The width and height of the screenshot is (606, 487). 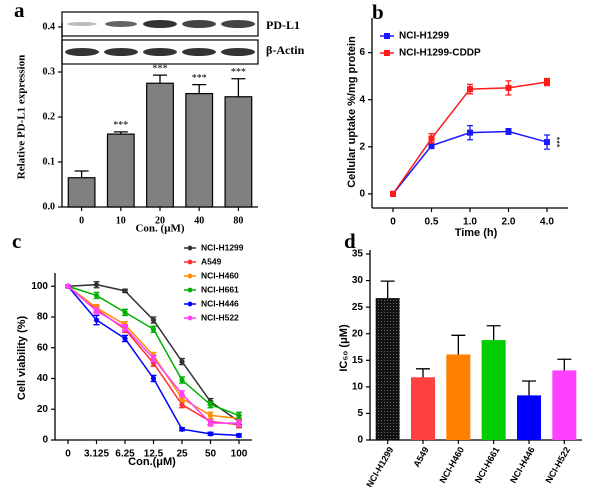 I want to click on x-tick-label: 25, so click(x=182, y=454).